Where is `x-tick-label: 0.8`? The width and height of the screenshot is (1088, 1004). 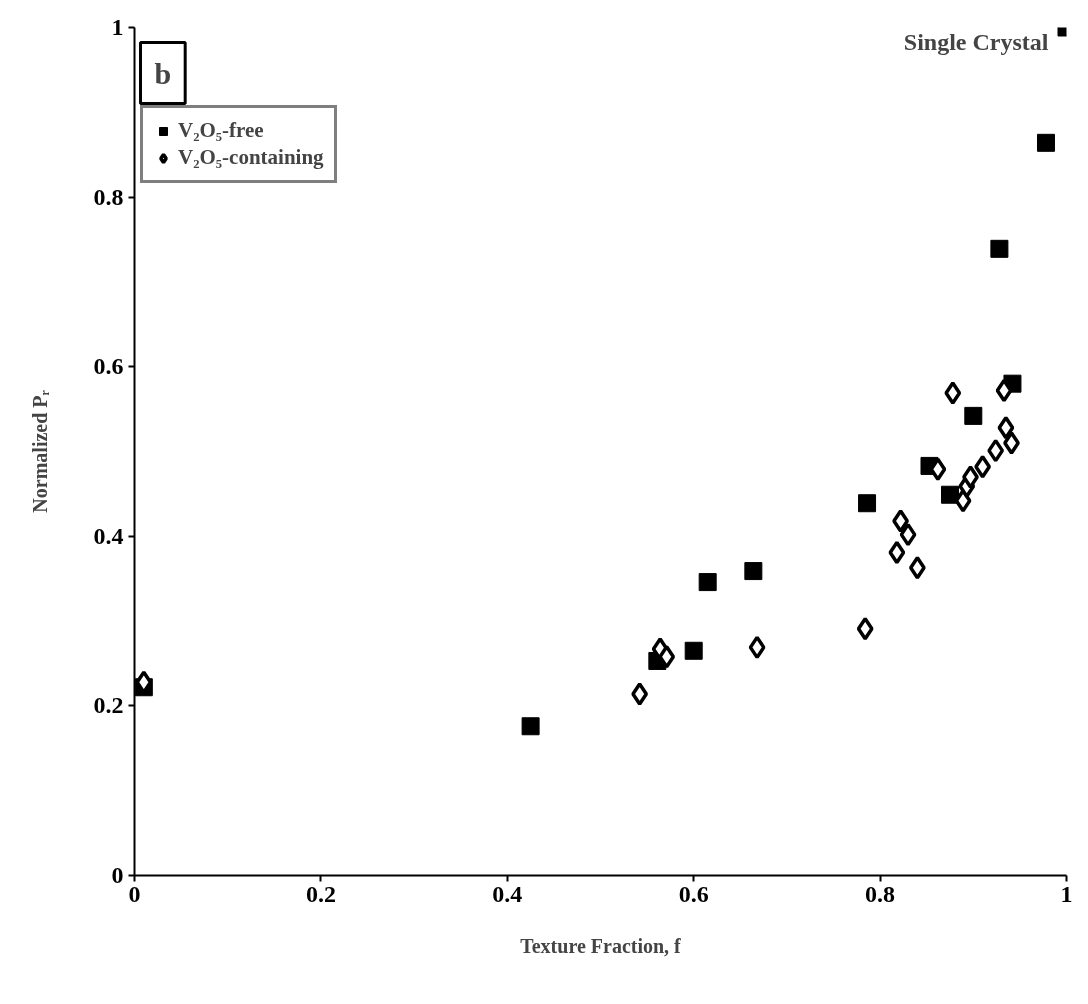 x-tick-label: 0.8 is located at coordinates (880, 893).